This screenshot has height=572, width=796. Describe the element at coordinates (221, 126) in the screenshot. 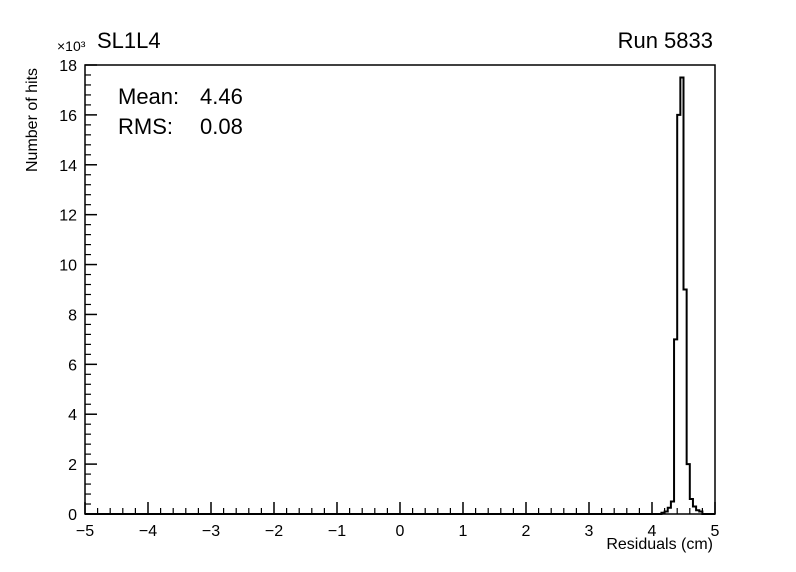

I see `rms-value: 0.08` at that location.